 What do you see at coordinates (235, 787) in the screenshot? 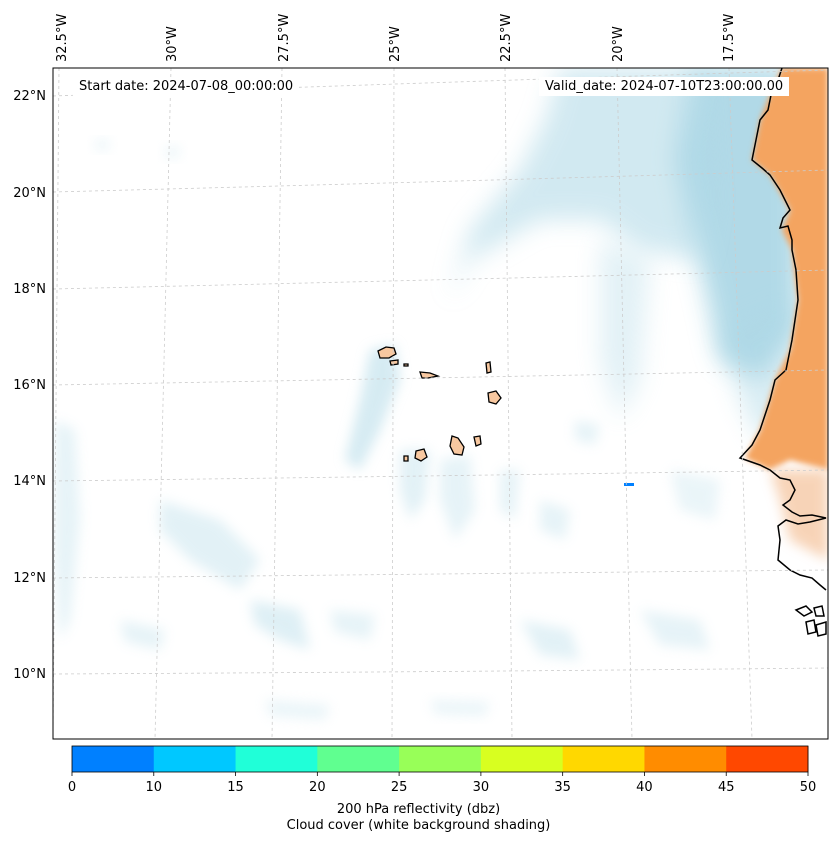
I see `colorbar-tick-label: 15` at bounding box center [235, 787].